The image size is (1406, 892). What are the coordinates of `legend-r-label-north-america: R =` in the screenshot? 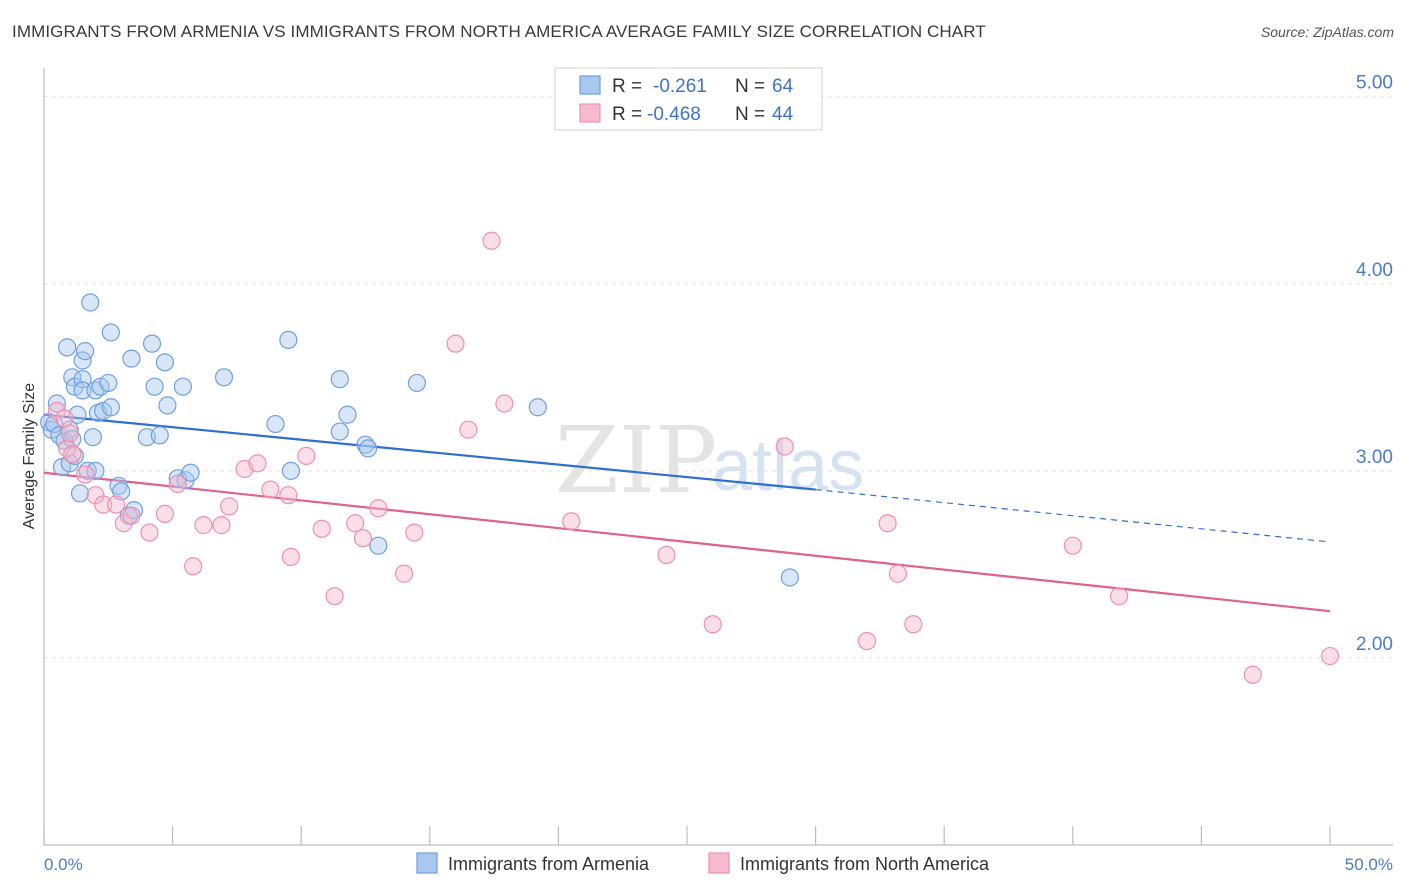 It's located at (627, 114).